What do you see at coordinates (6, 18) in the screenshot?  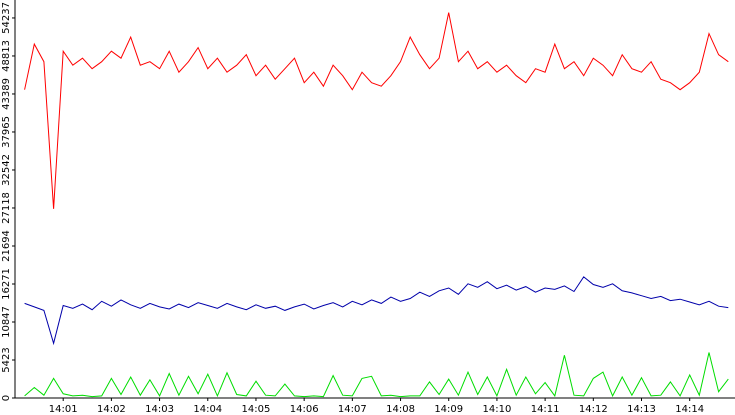 I see `y-tick-label: 54237` at bounding box center [6, 18].